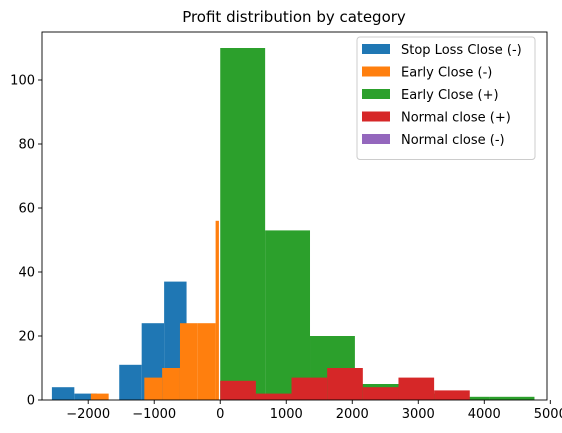  What do you see at coordinates (446, 73) in the screenshot?
I see `legend-label-1: Early Close (-)` at bounding box center [446, 73].